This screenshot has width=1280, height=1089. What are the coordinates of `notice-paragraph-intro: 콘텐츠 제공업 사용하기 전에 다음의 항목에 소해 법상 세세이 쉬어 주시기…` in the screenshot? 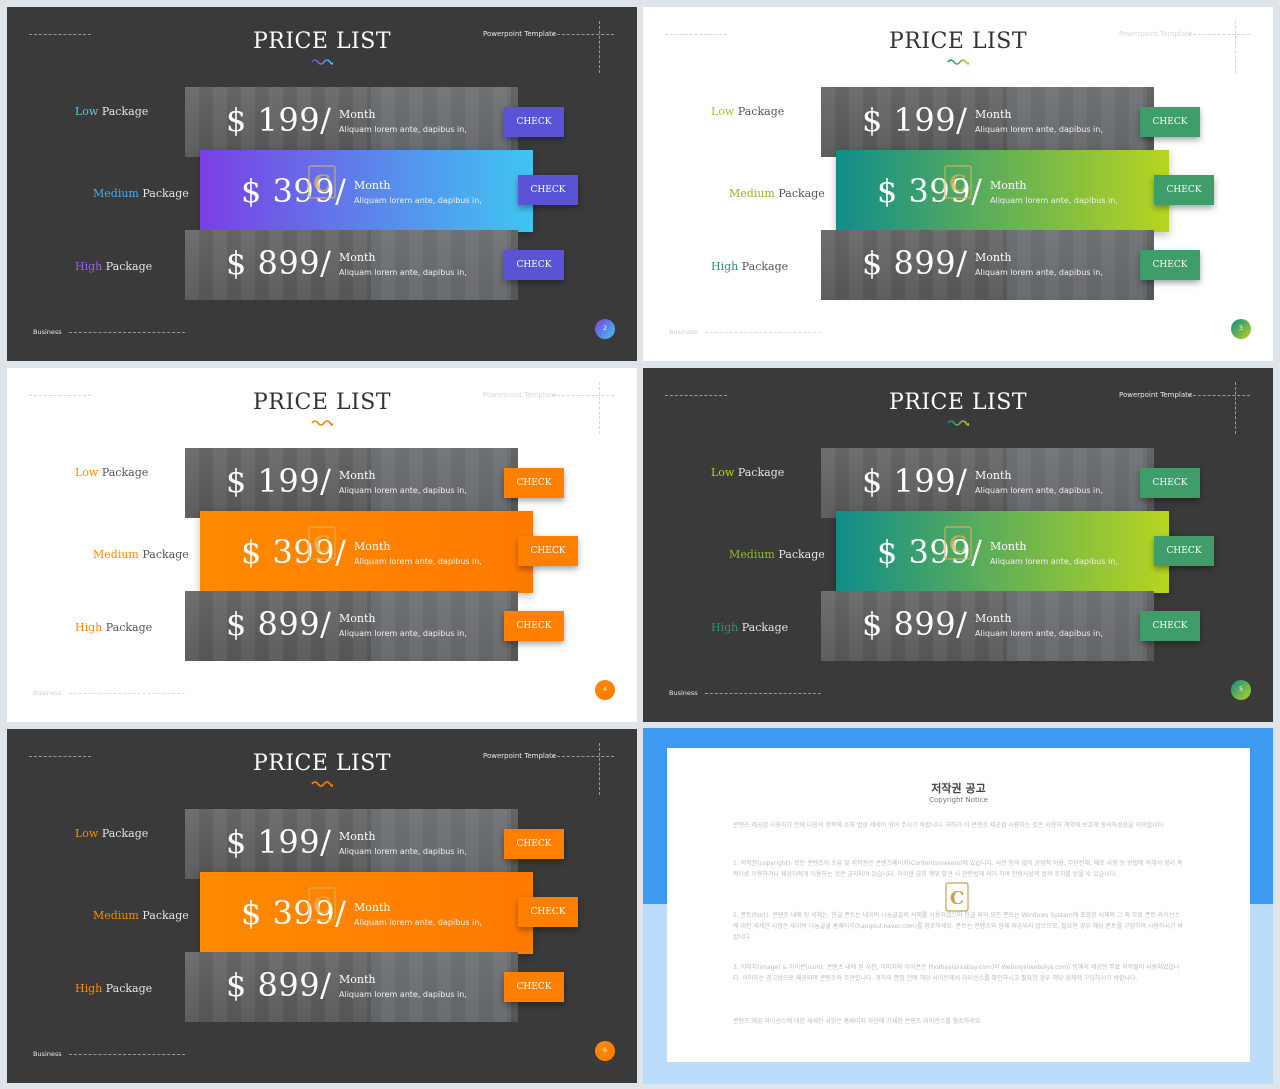 It's located at (949, 825).